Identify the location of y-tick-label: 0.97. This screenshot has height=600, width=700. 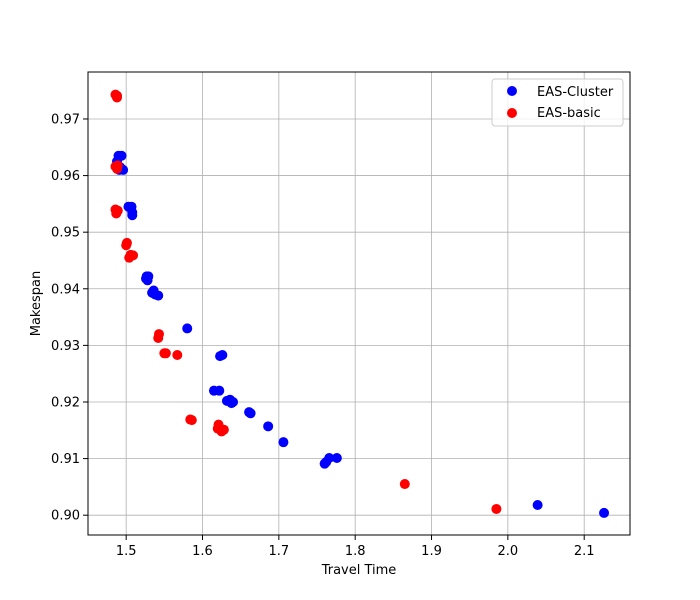
(65, 119).